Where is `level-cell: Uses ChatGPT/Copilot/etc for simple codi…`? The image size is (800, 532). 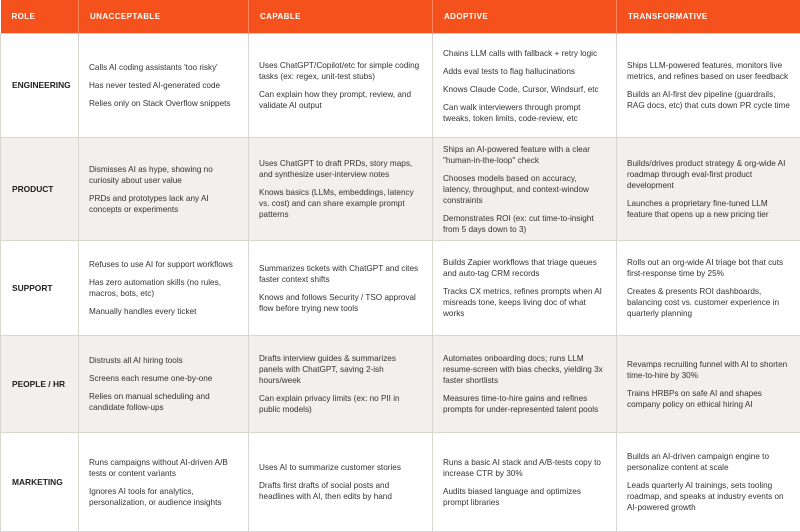 level-cell: Uses ChatGPT/Copilot/etc for simple codi… is located at coordinates (341, 86).